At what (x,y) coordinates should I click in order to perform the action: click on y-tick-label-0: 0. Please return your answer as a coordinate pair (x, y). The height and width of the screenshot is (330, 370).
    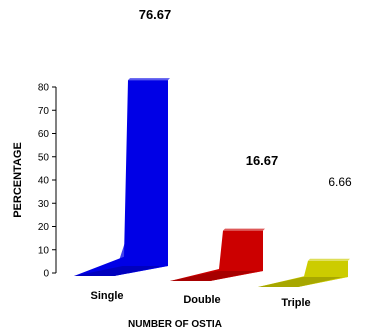
    Looking at the image, I should click on (46, 274).